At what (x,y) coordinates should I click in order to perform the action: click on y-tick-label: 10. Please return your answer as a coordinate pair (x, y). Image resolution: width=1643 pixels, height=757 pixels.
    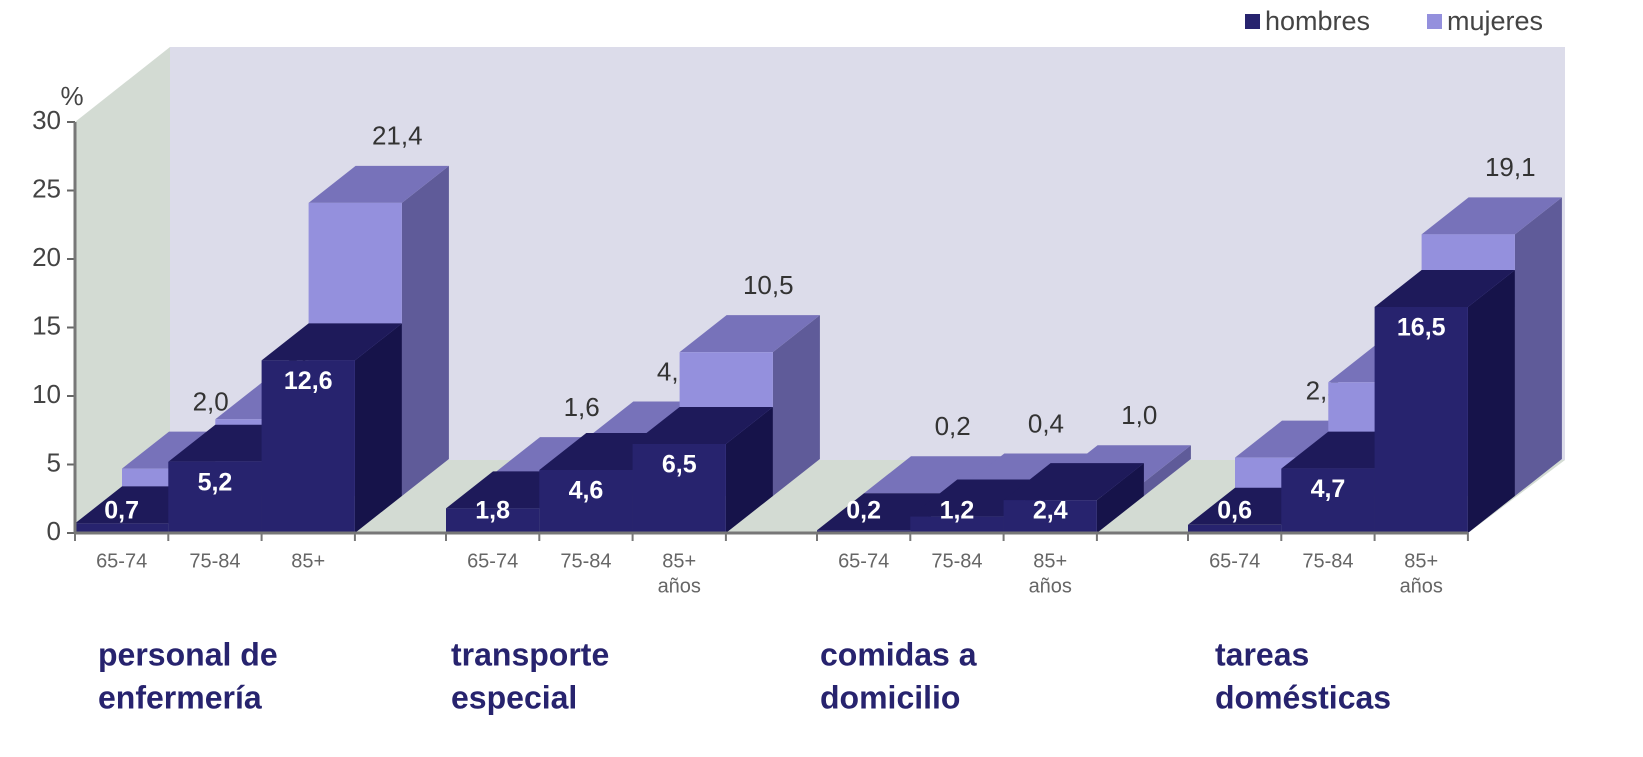
    Looking at the image, I should click on (46, 394).